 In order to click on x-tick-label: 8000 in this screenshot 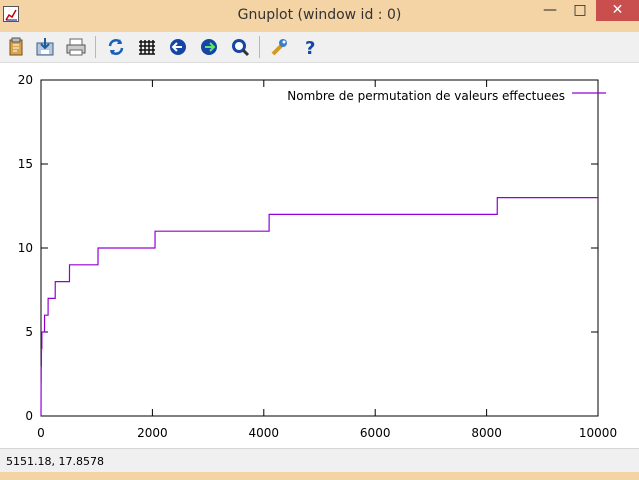, I will do `click(486, 433)`.